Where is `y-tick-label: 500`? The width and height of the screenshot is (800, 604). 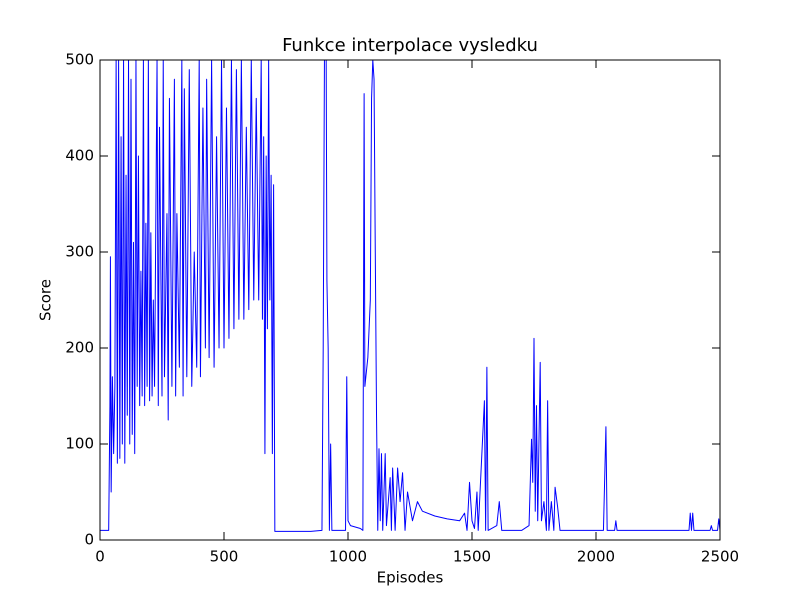 y-tick-label: 500 is located at coordinates (79, 60).